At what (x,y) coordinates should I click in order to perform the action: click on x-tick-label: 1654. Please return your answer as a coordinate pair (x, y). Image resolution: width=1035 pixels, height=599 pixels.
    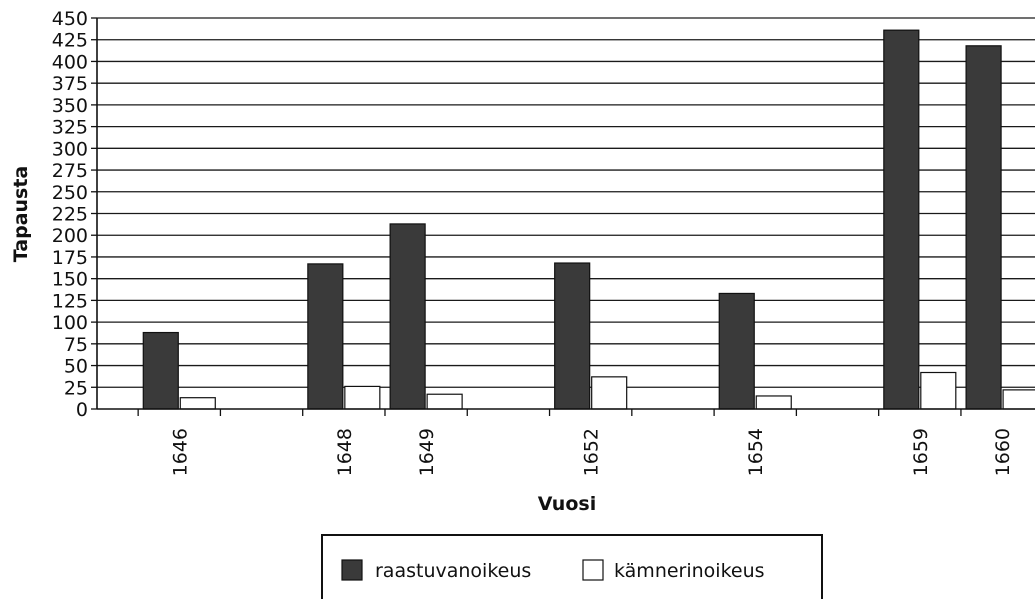
    Looking at the image, I should click on (756, 452).